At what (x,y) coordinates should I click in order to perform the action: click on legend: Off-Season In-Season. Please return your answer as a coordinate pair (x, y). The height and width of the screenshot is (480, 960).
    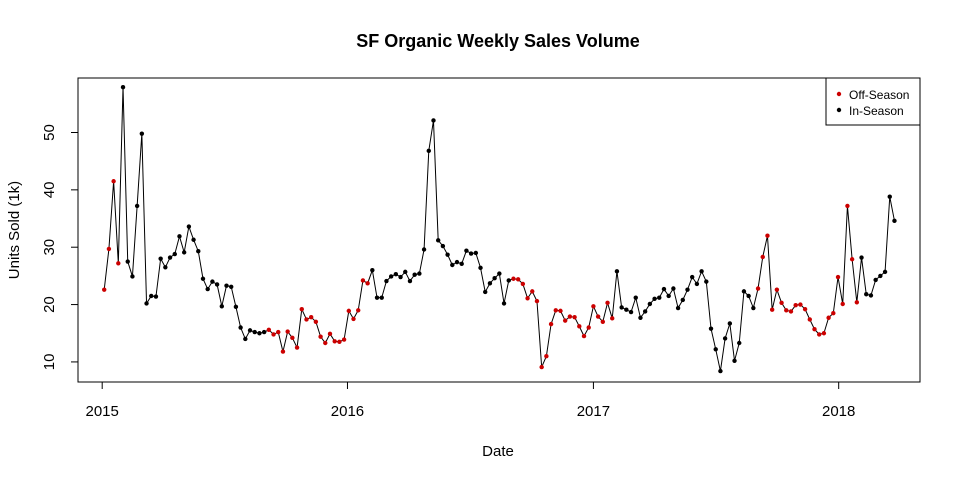
    Looking at the image, I should click on (873, 101).